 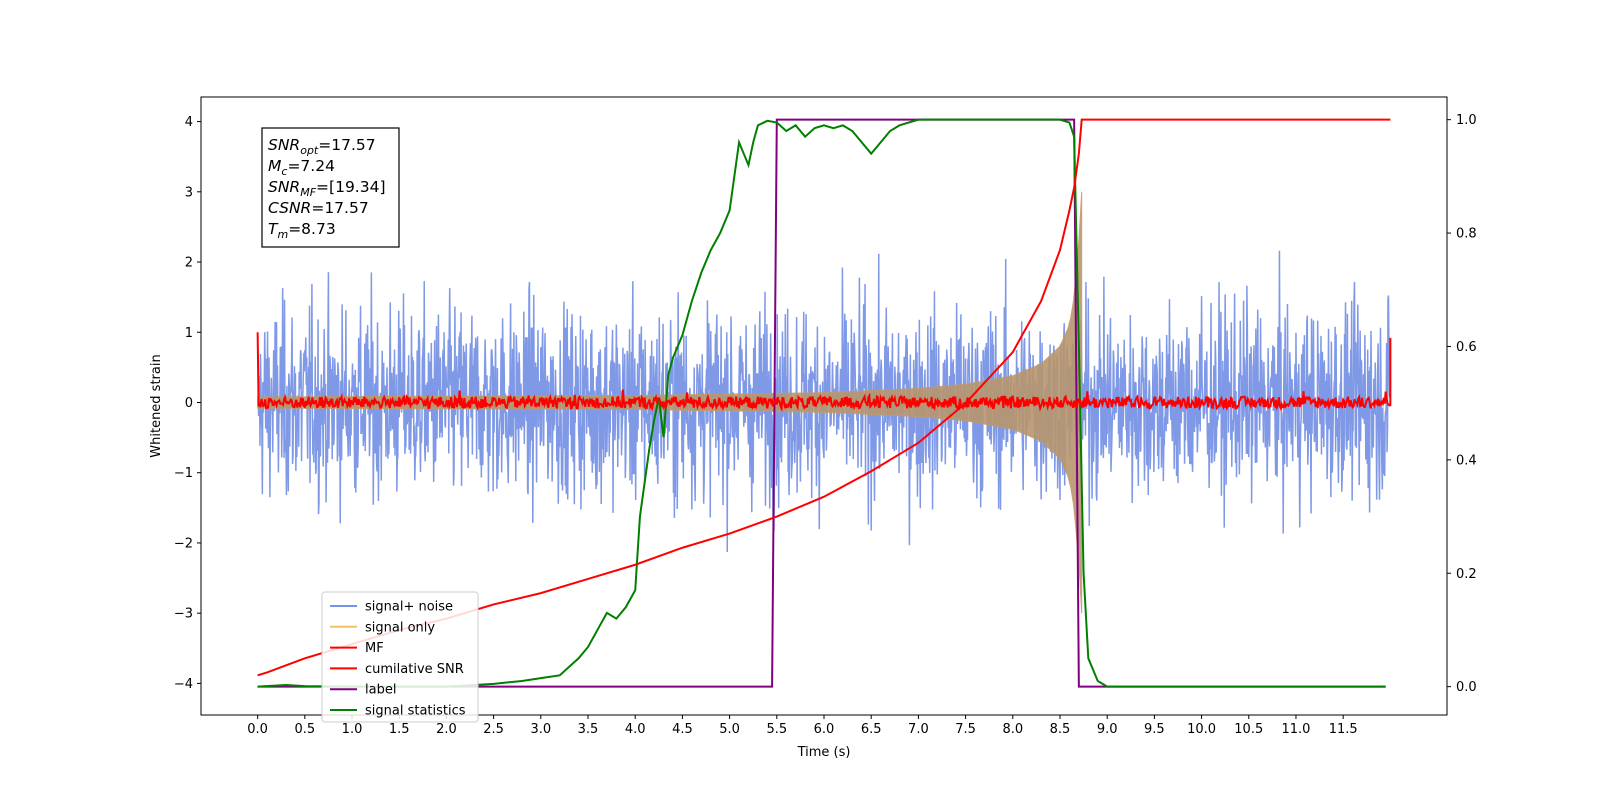 What do you see at coordinates (156, 405) in the screenshot?
I see `y-axis-label: Whitened strain` at bounding box center [156, 405].